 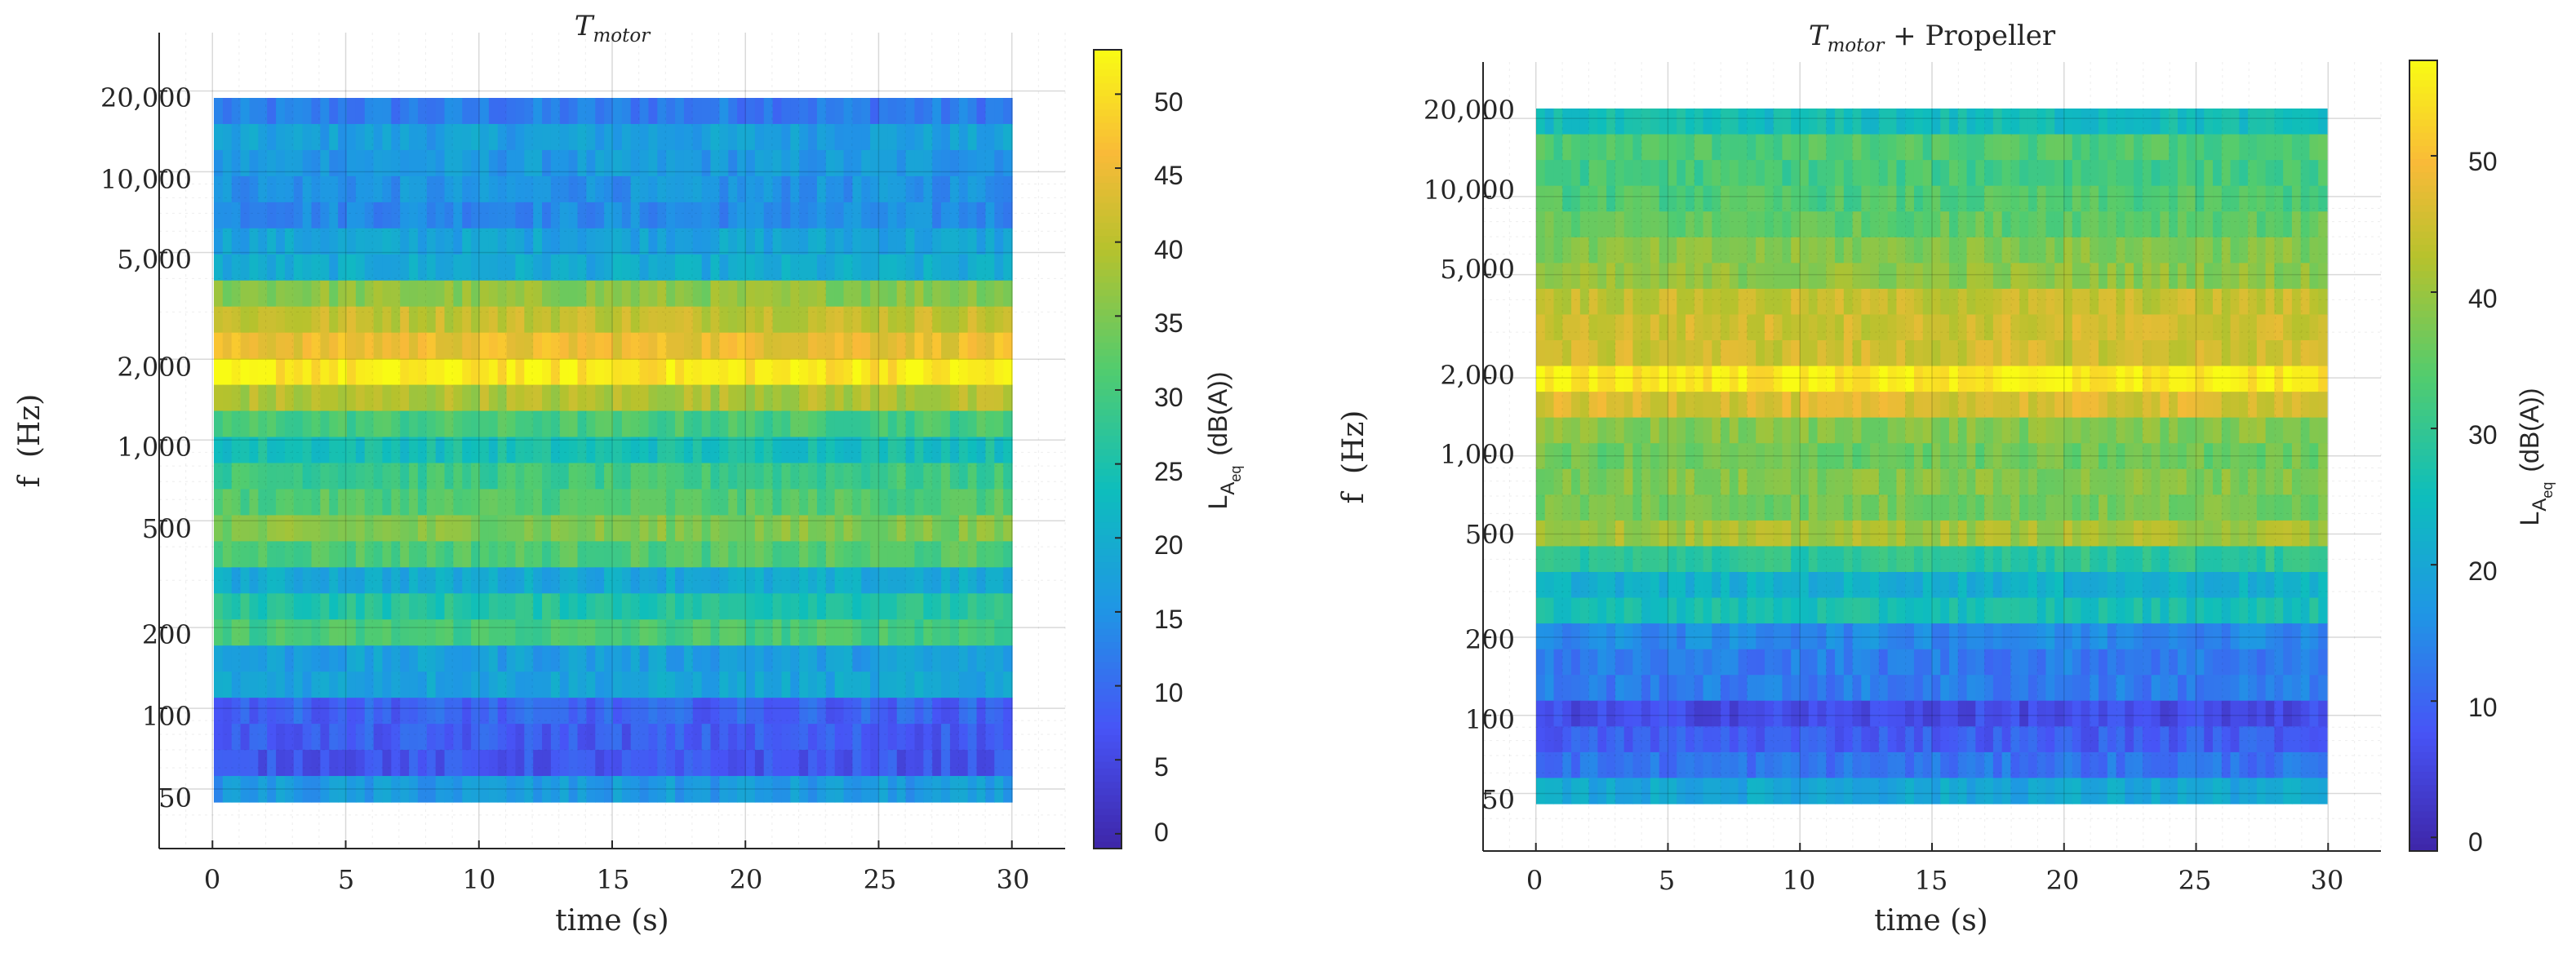 What do you see at coordinates (612, 844) in the screenshot?
I see `x-tick-marks` at bounding box center [612, 844].